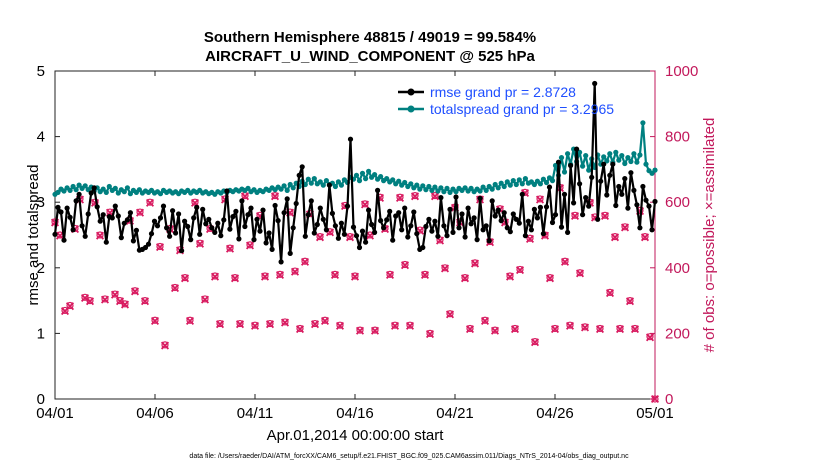  I want to click on y-left-tick-label: 4, so click(41, 137).